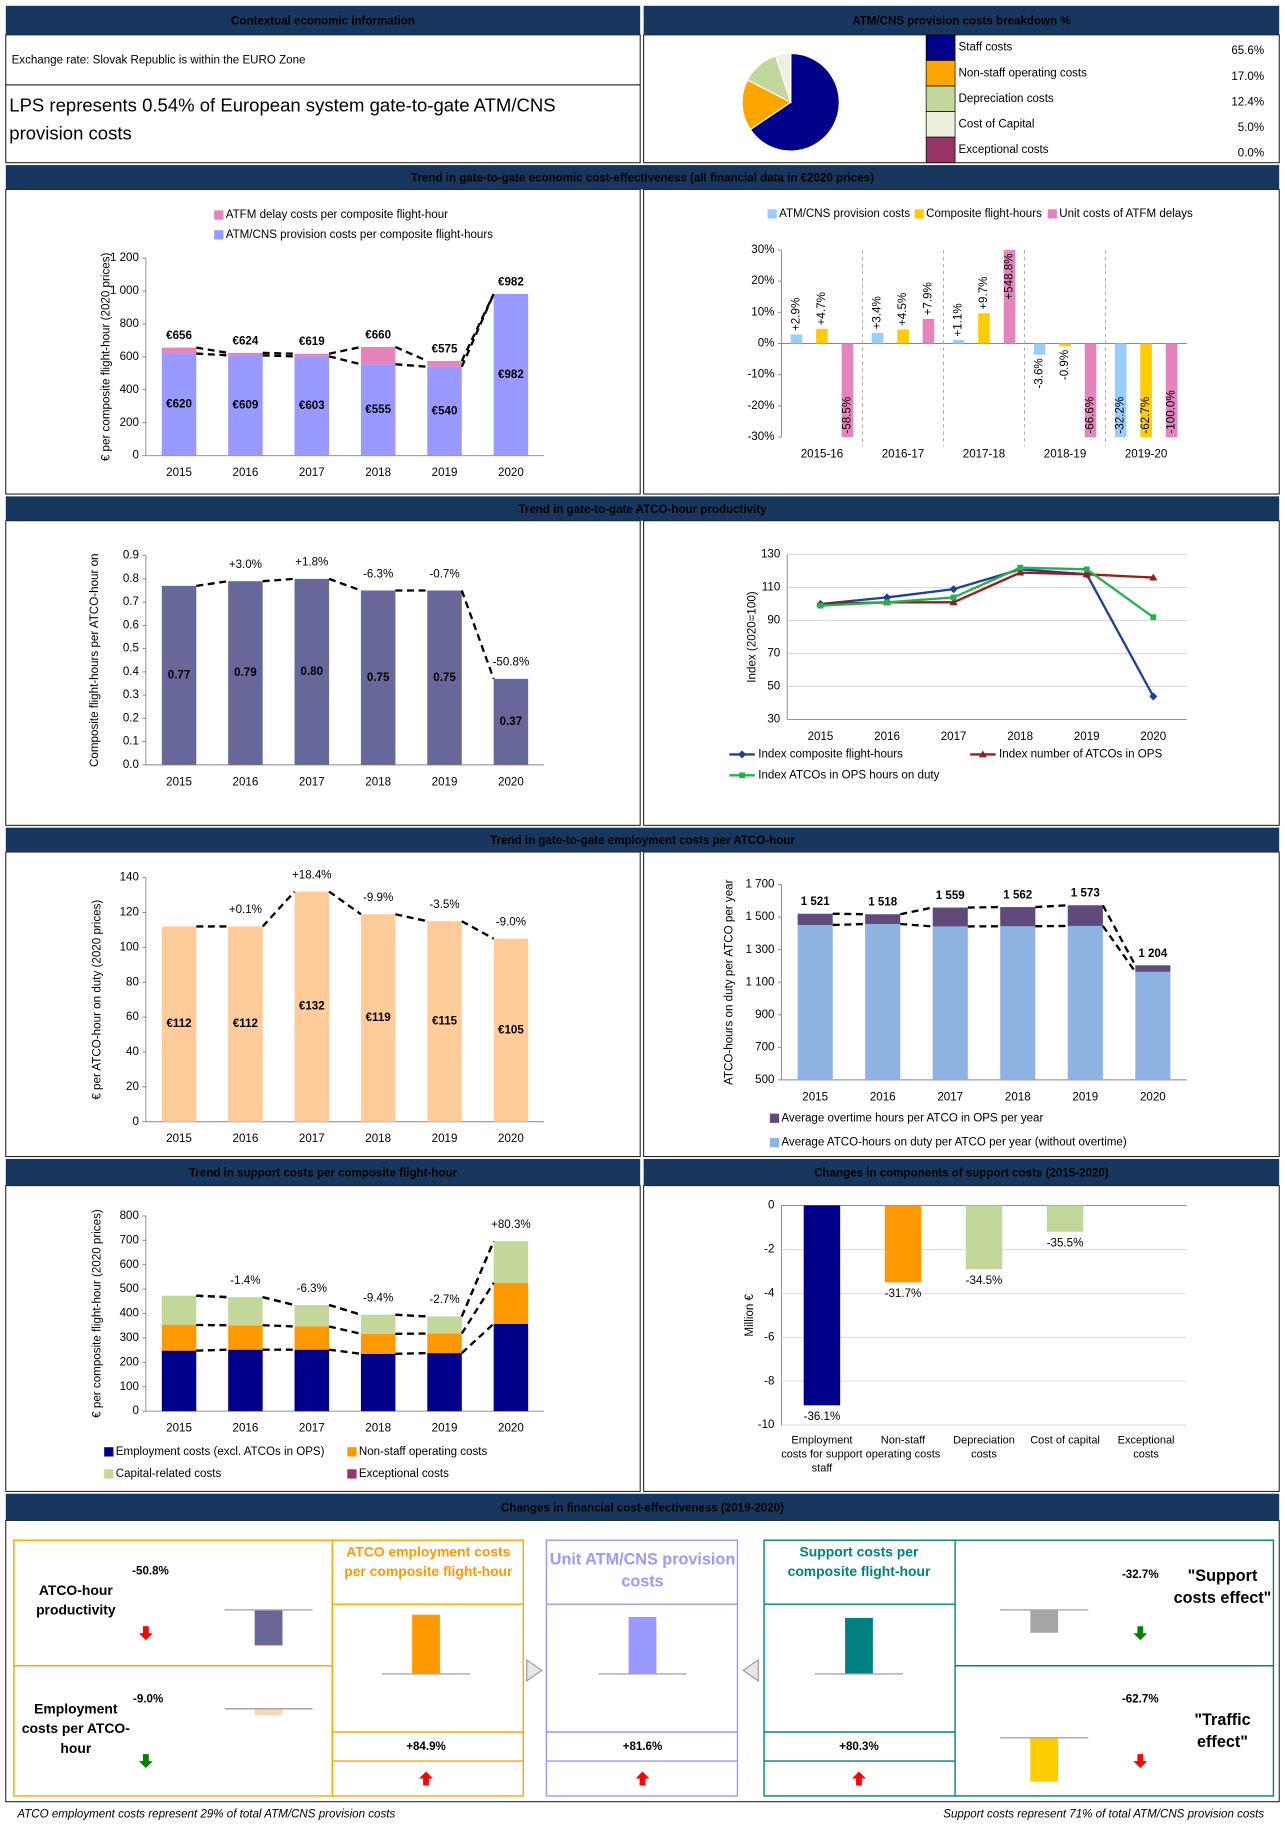 Image resolution: width=1285 pixels, height=1825 pixels. I want to click on change-label: -9.0%, so click(511, 921).